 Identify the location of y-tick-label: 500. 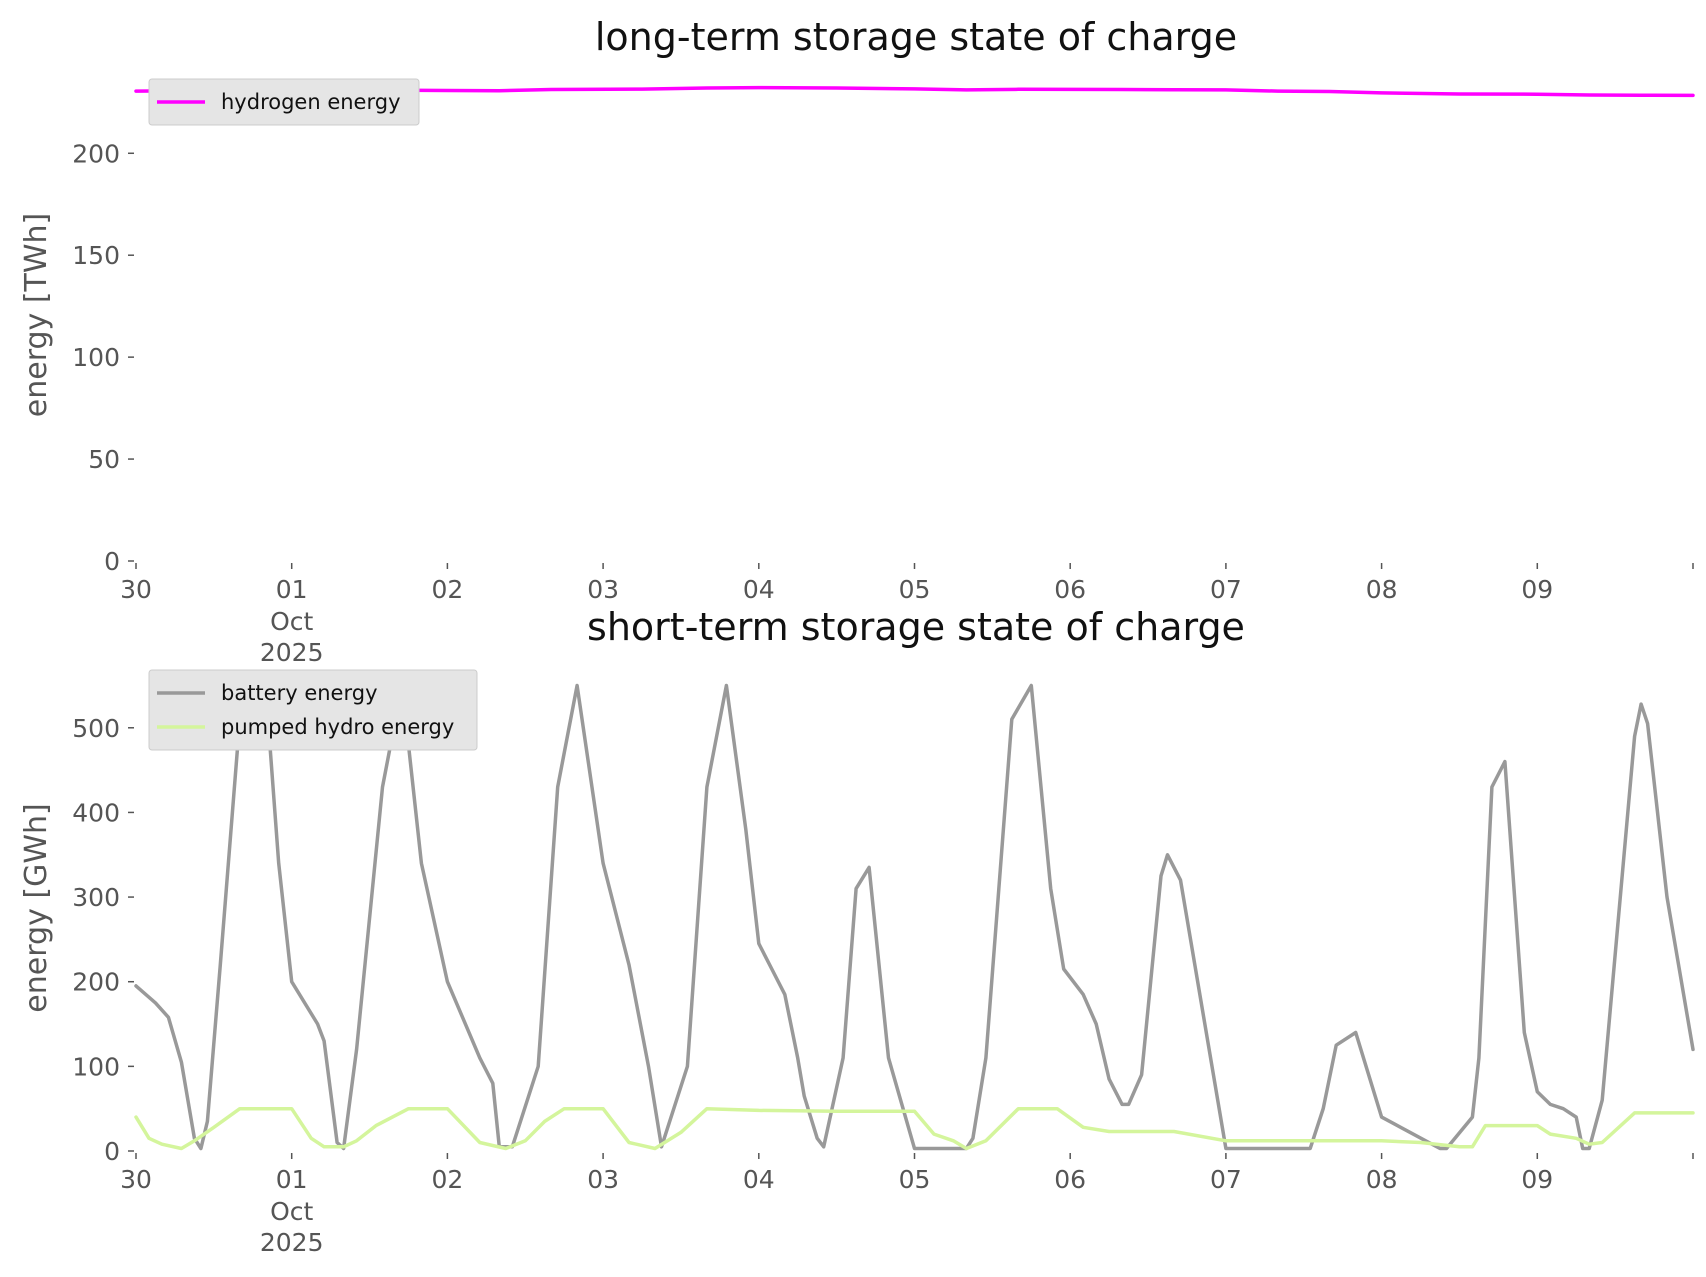
(96, 728).